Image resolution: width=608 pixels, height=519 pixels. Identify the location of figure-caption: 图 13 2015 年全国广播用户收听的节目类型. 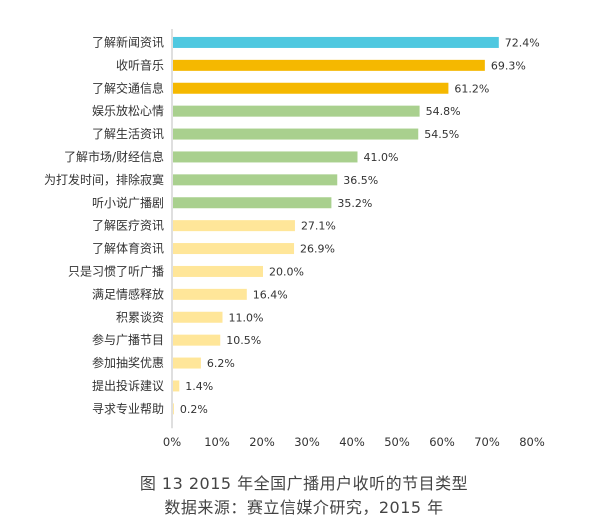
(304, 483).